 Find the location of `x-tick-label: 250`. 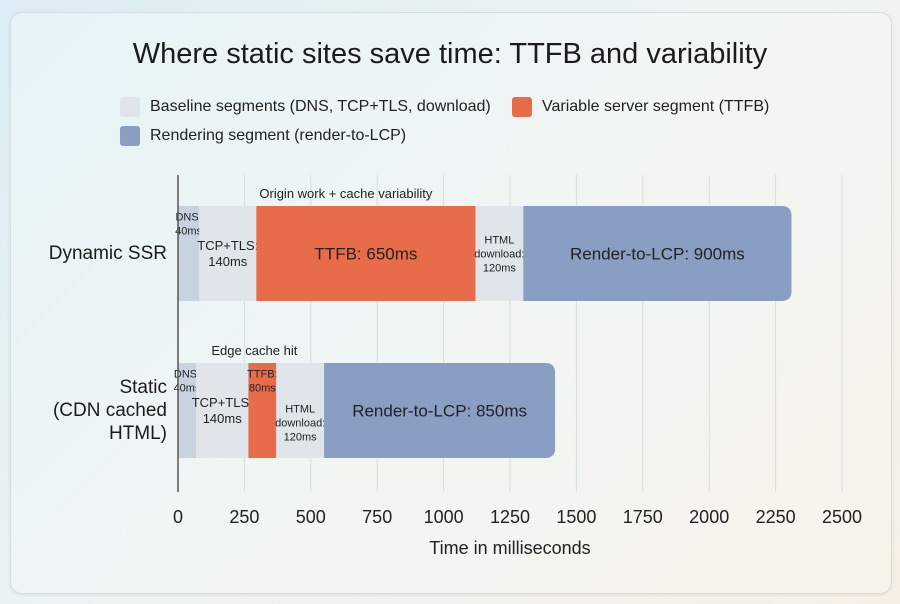

x-tick-label: 250 is located at coordinates (244, 517).